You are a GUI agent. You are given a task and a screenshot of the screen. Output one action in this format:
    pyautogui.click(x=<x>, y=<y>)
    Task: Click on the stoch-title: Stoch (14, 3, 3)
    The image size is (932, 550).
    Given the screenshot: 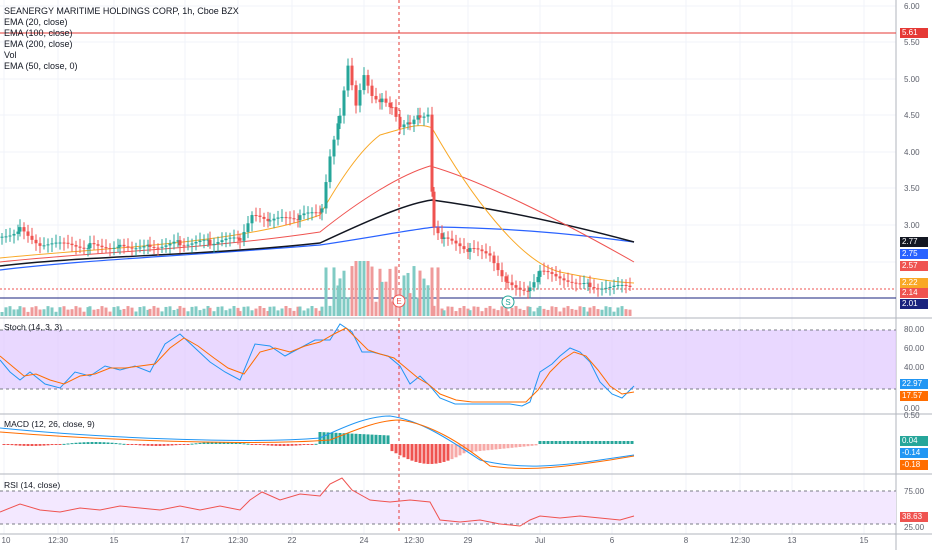 What is the action you would take?
    pyautogui.click(x=33, y=327)
    